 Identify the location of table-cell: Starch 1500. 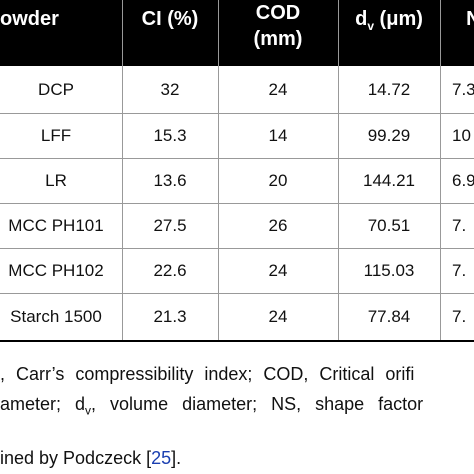
(56, 316).